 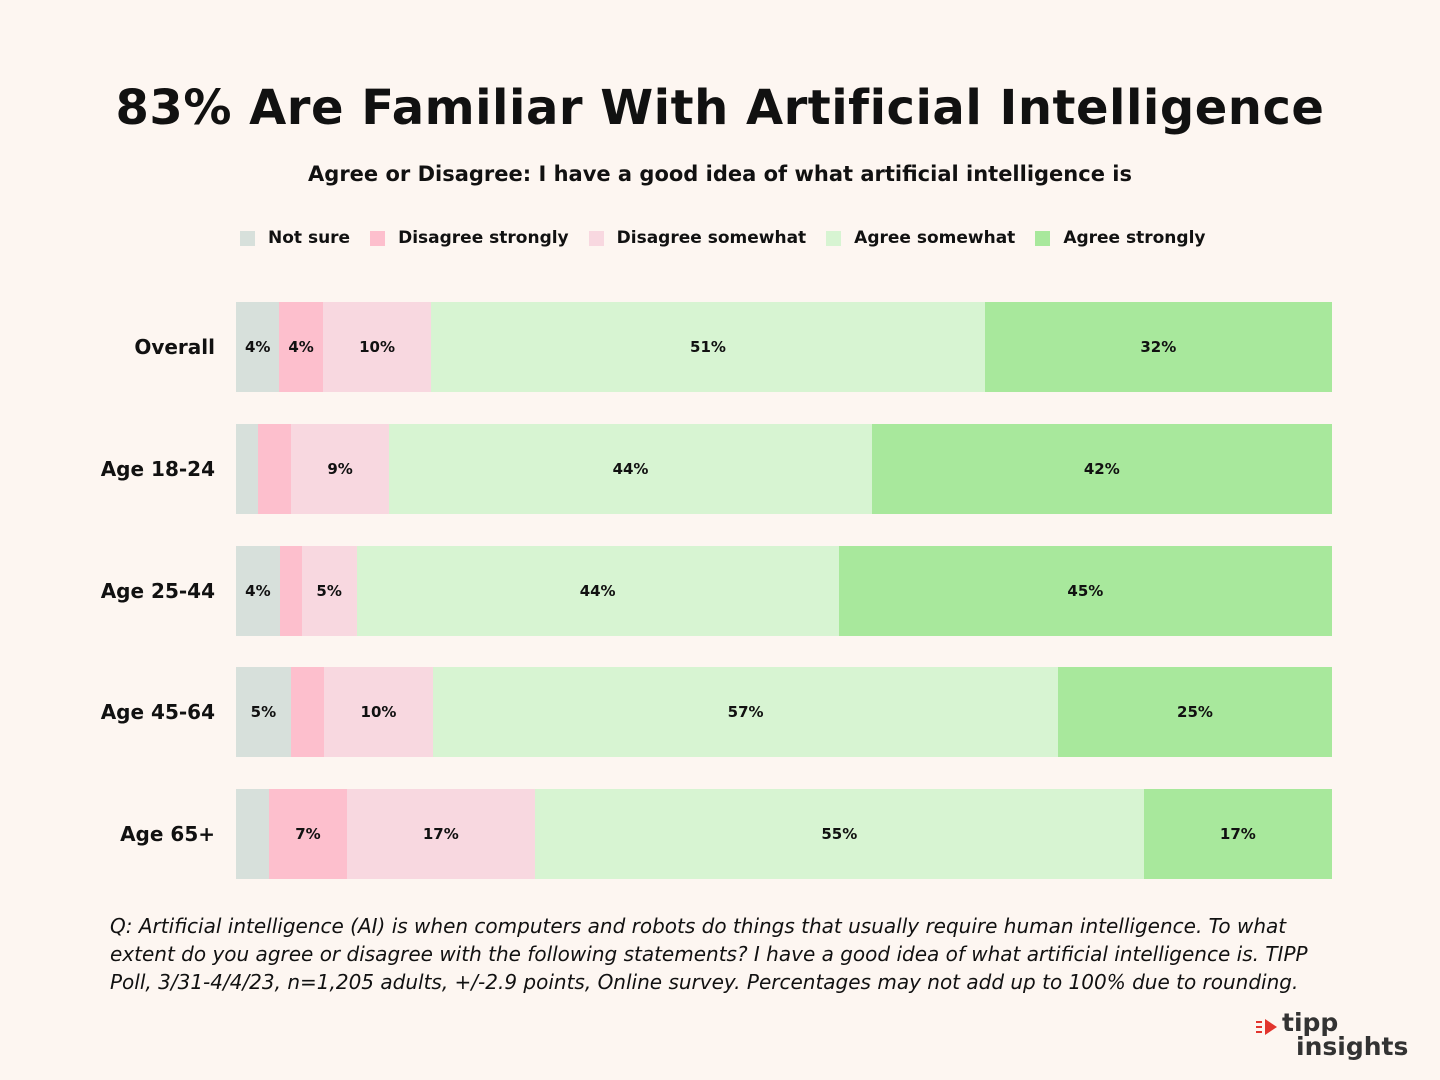 I want to click on logo-arrow-icon, so click(x=1266, y=1027).